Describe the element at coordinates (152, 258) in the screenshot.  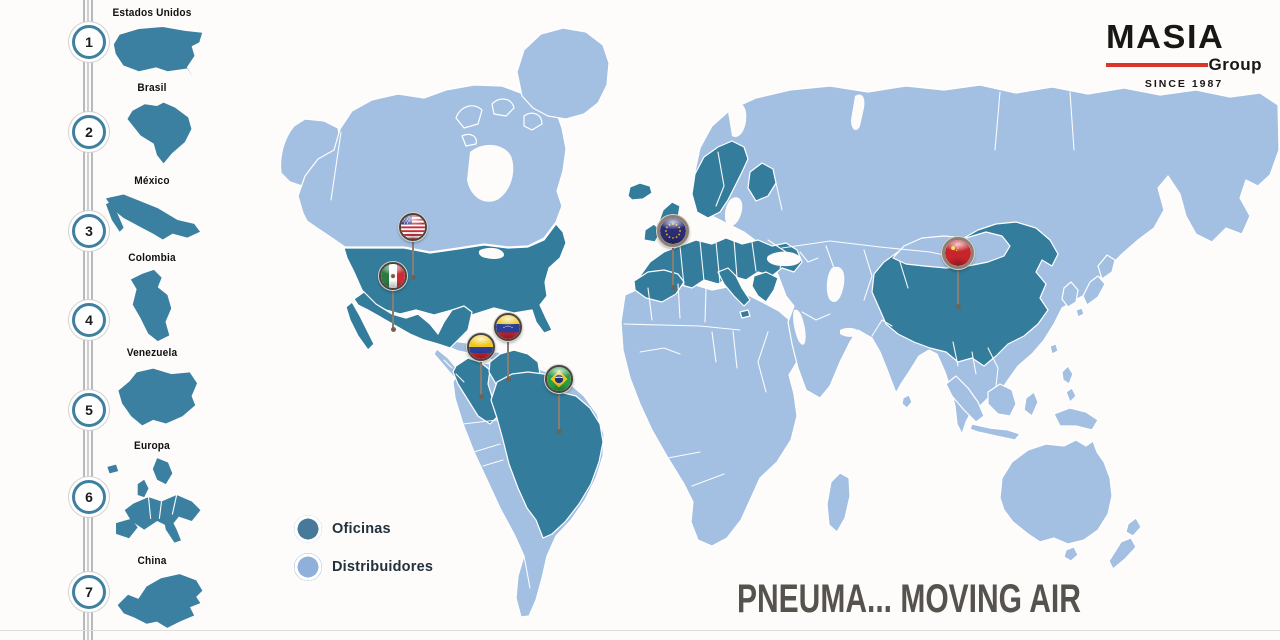
I see `sidebar-label-colombia: Colombia` at that location.